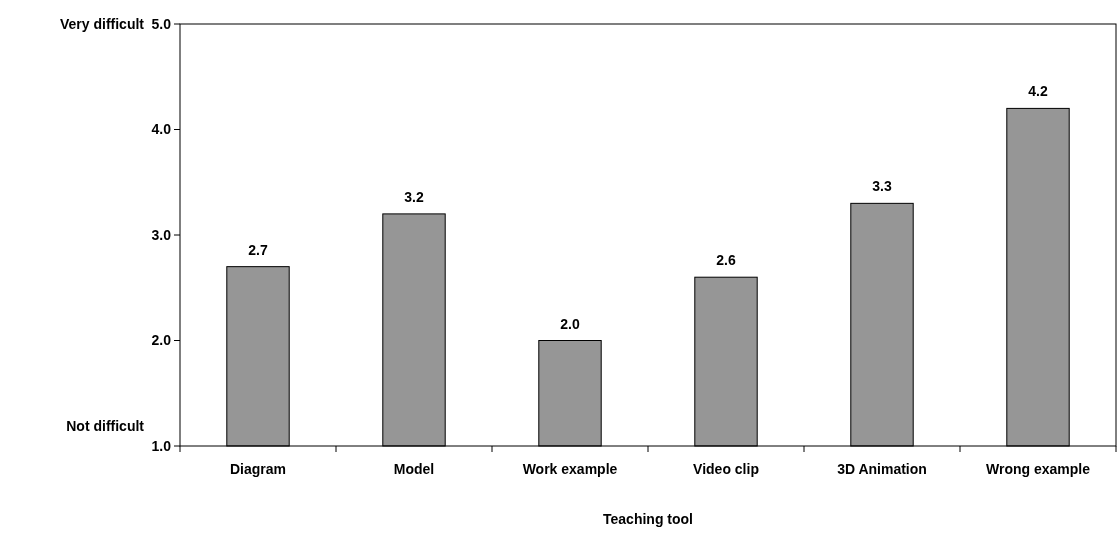 This screenshot has width=1120, height=533. I want to click on data-label: 4.2, so click(1038, 91).